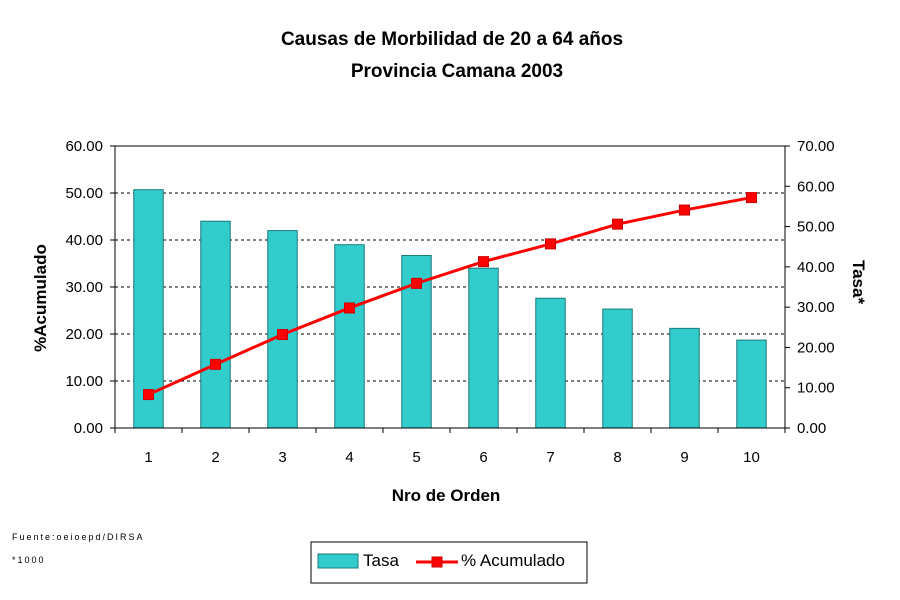  I want to click on right-tick-label: 60.00, so click(816, 186).